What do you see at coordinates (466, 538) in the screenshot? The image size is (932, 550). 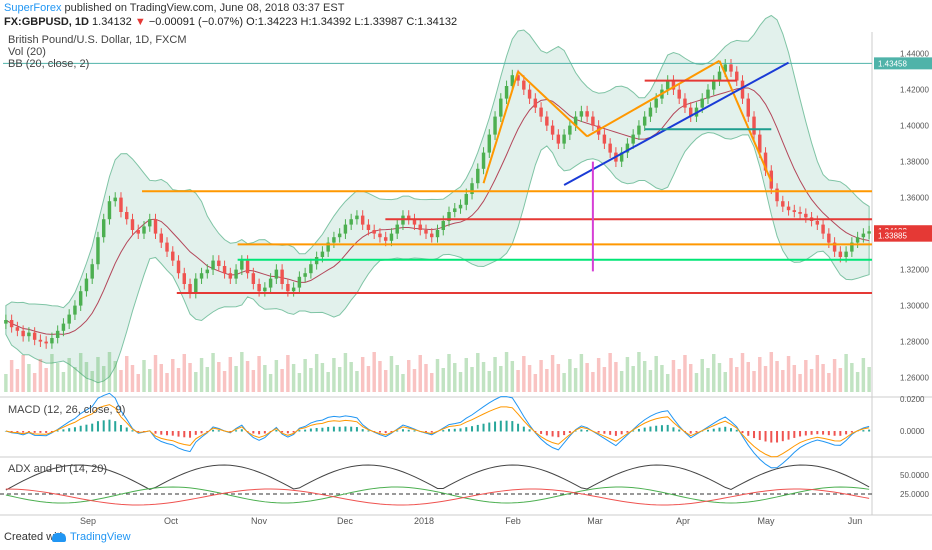 I see `footer: Created with TradingView` at bounding box center [466, 538].